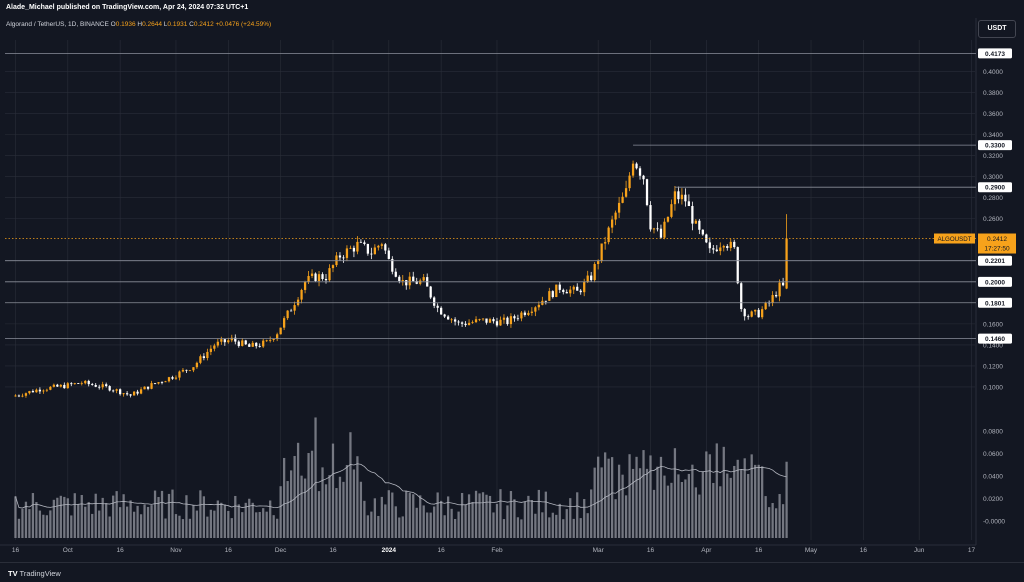 This screenshot has height=582, width=1024. I want to click on x-tick-label: 16, so click(121, 550).